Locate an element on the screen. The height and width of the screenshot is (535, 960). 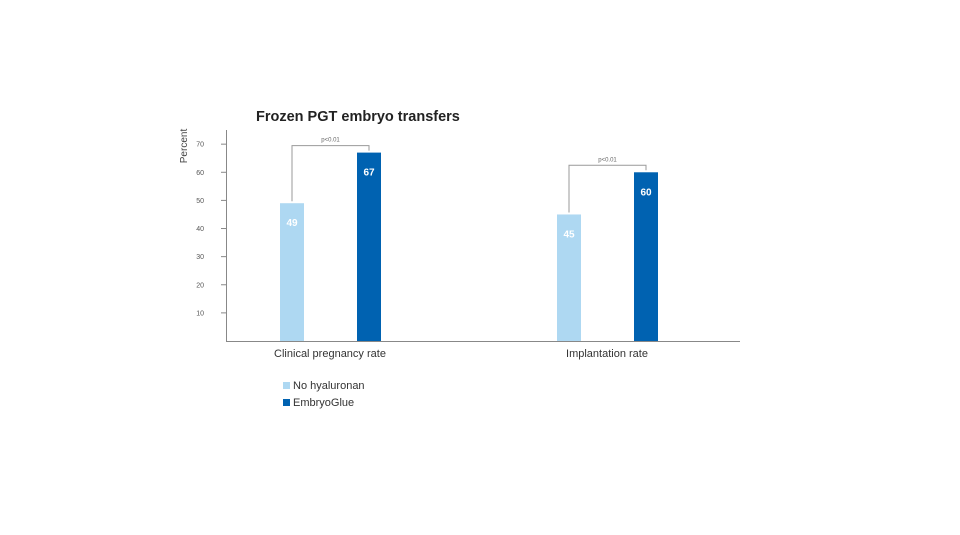
significance-brackets: p<0.01 p<0.01 is located at coordinates (469, 175).